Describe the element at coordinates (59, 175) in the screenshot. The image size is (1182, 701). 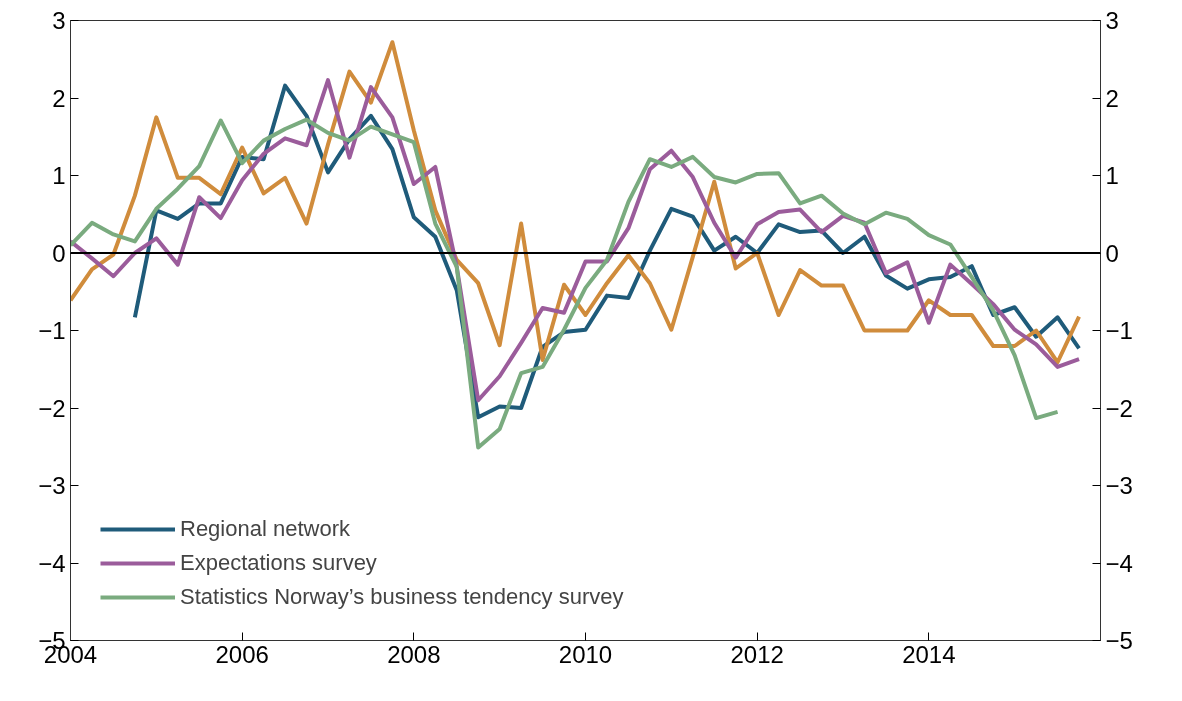
I see `y-tick-label: 1` at that location.